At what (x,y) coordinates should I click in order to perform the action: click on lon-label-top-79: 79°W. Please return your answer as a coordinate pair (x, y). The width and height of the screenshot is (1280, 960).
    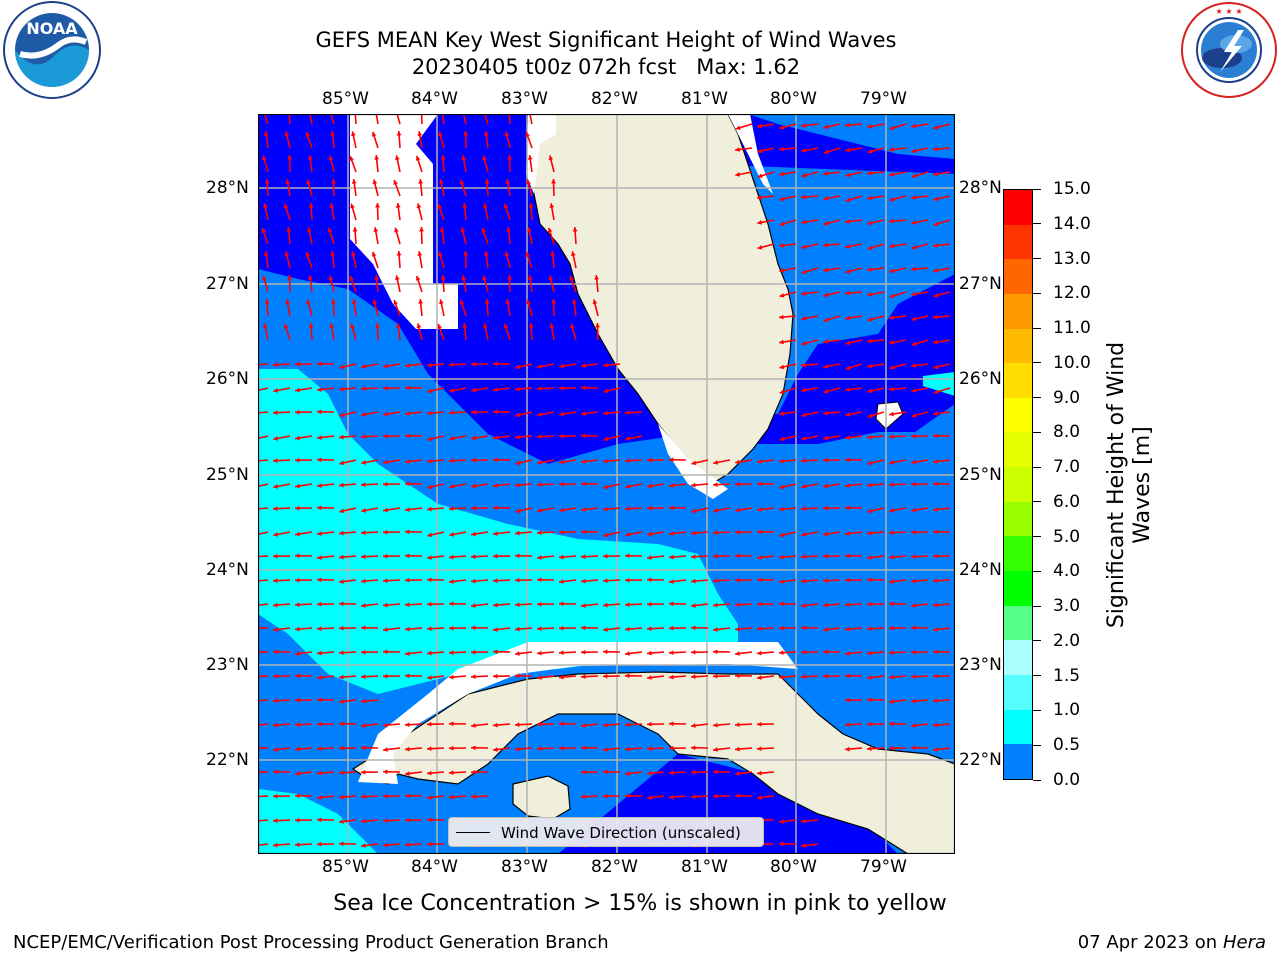
    Looking at the image, I should click on (883, 99).